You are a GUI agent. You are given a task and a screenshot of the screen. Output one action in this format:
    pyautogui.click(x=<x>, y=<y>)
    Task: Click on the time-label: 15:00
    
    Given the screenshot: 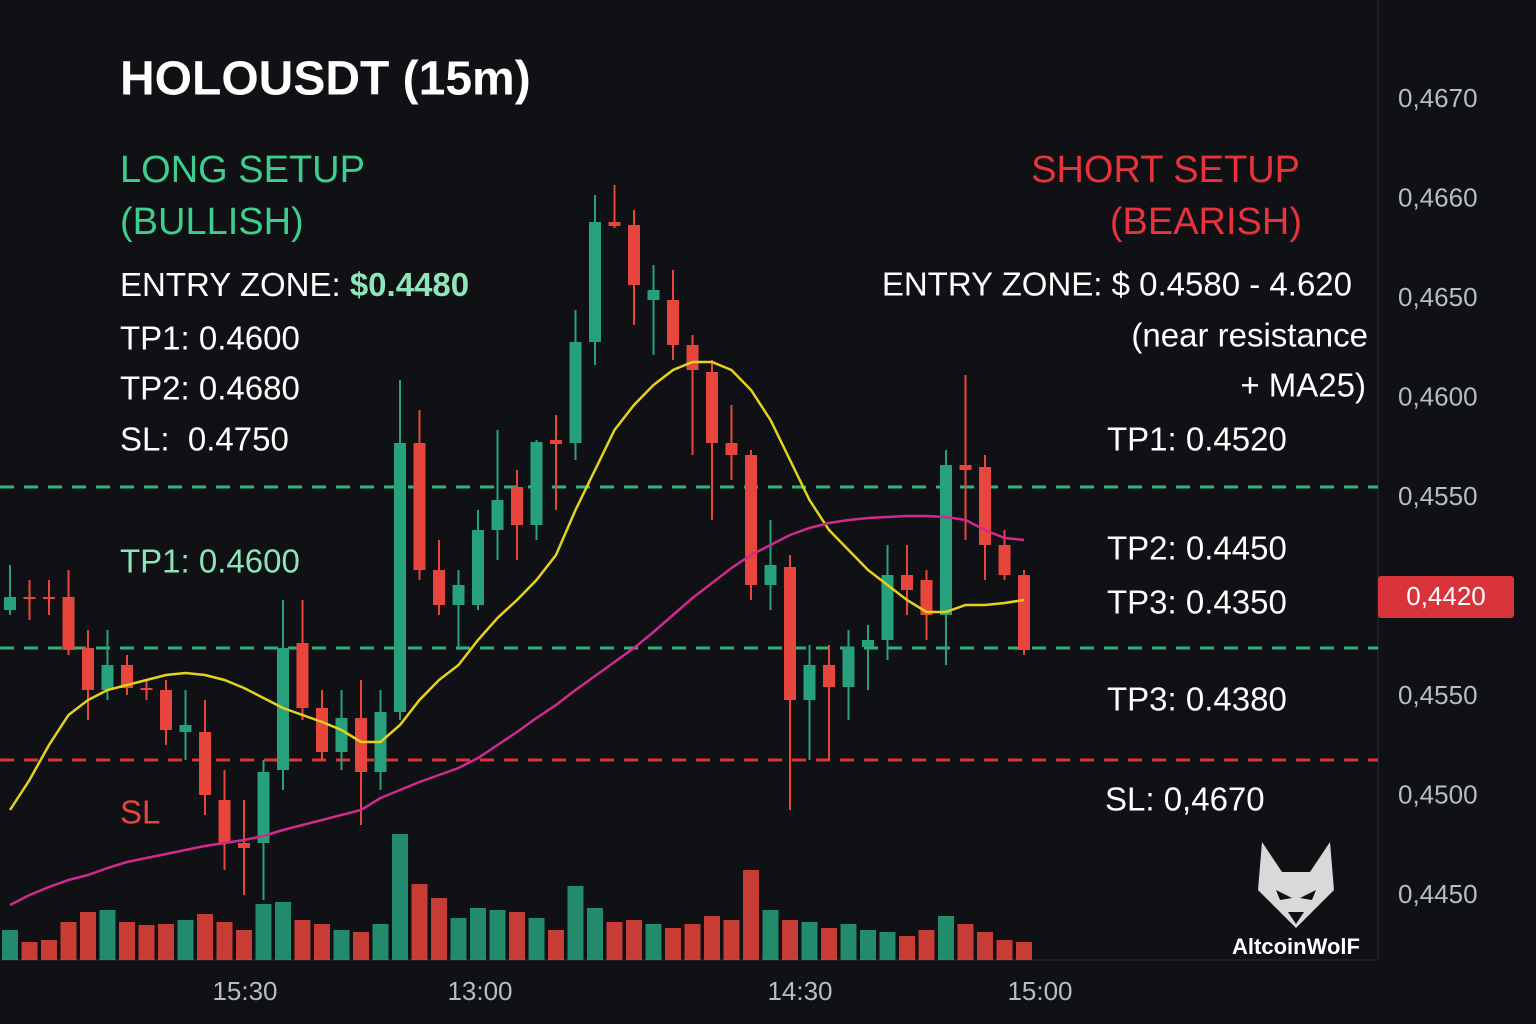 What is the action you would take?
    pyautogui.click(x=1039, y=991)
    